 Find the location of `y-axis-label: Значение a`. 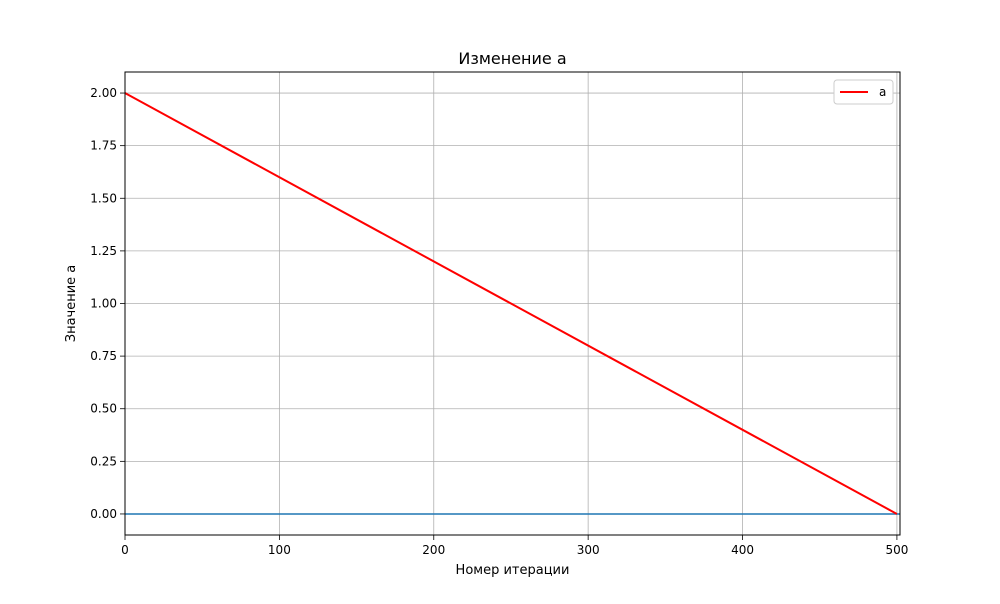

y-axis-label: Значение a is located at coordinates (71, 304).